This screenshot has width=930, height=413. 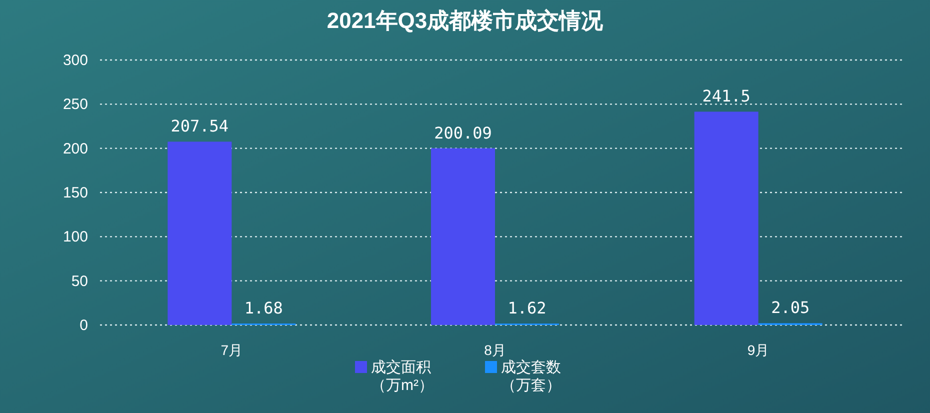 What do you see at coordinates (402, 376) in the screenshot?
I see `legend-label: 成交面积（万m²）` at bounding box center [402, 376].